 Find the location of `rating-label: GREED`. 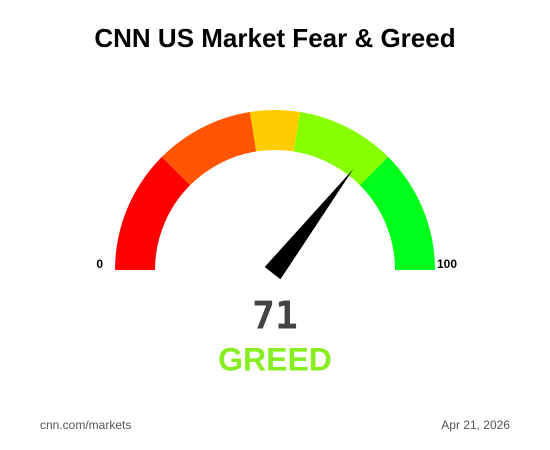

rating-label: GREED is located at coordinates (275, 359).